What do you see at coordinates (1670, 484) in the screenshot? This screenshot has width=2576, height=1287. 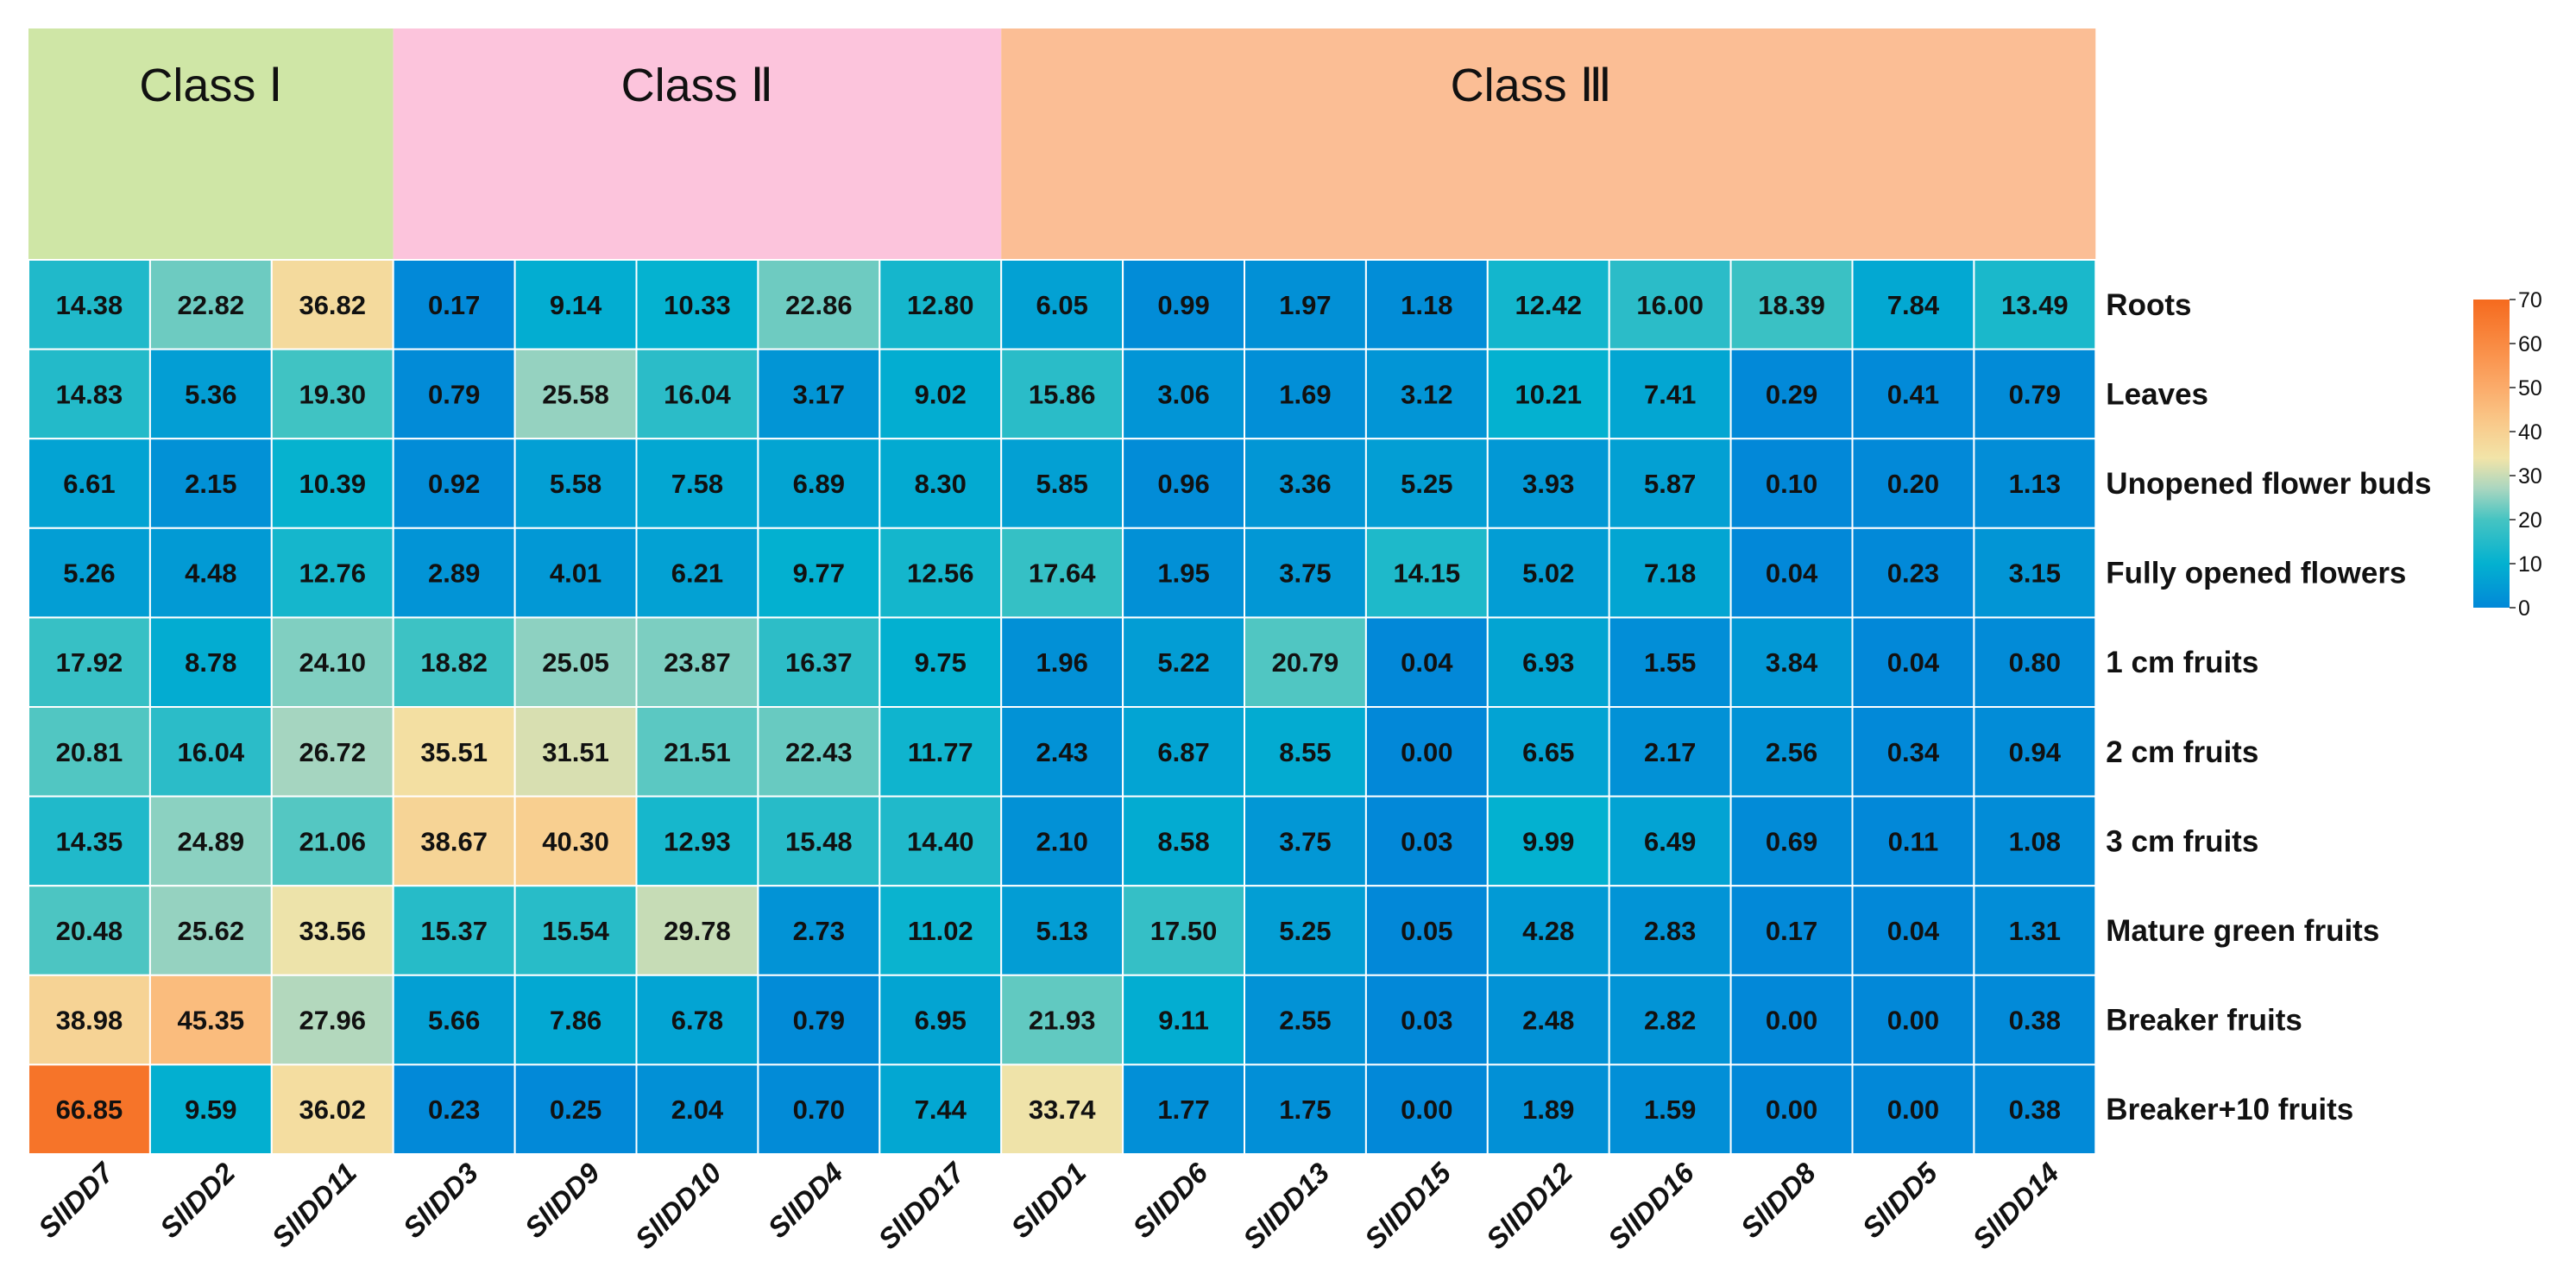 I see `cell-value: 5.87` at bounding box center [1670, 484].